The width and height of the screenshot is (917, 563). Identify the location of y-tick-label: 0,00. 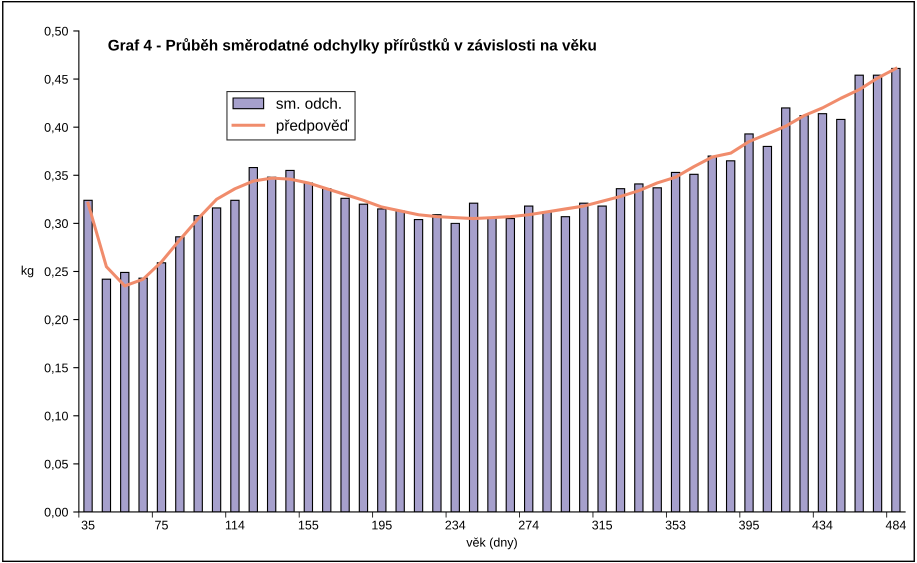
(56, 513).